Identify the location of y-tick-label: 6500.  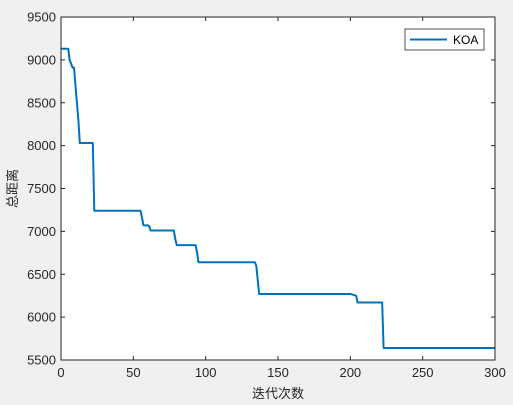
(41, 274).